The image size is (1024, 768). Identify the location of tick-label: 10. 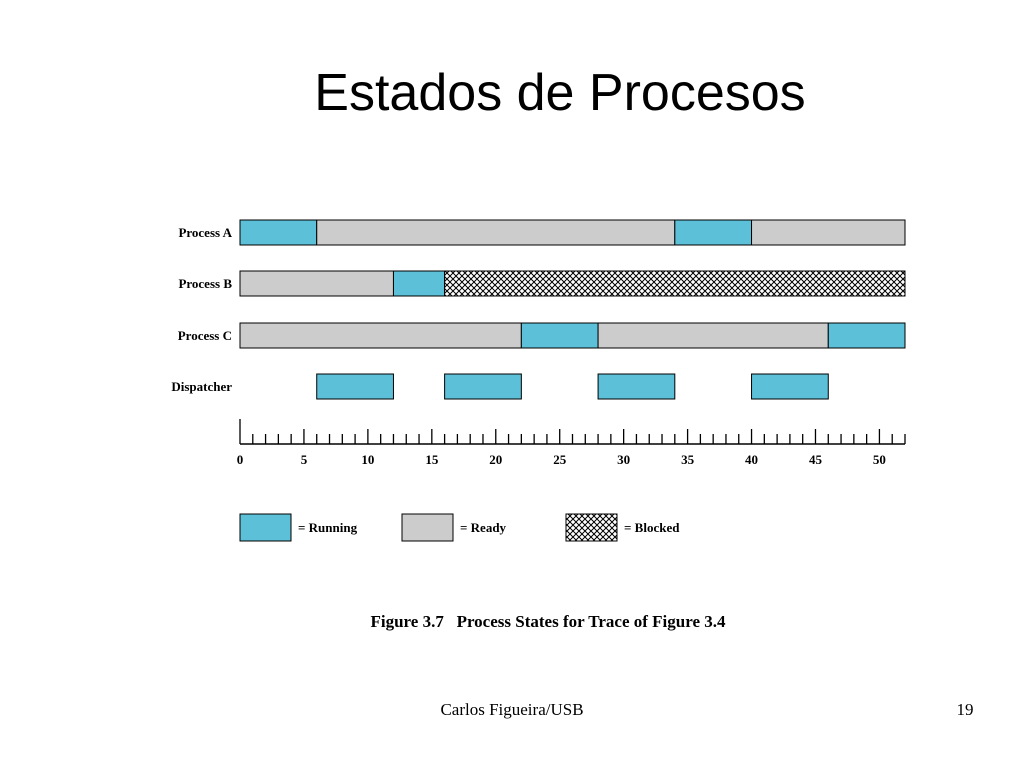
(367, 459).